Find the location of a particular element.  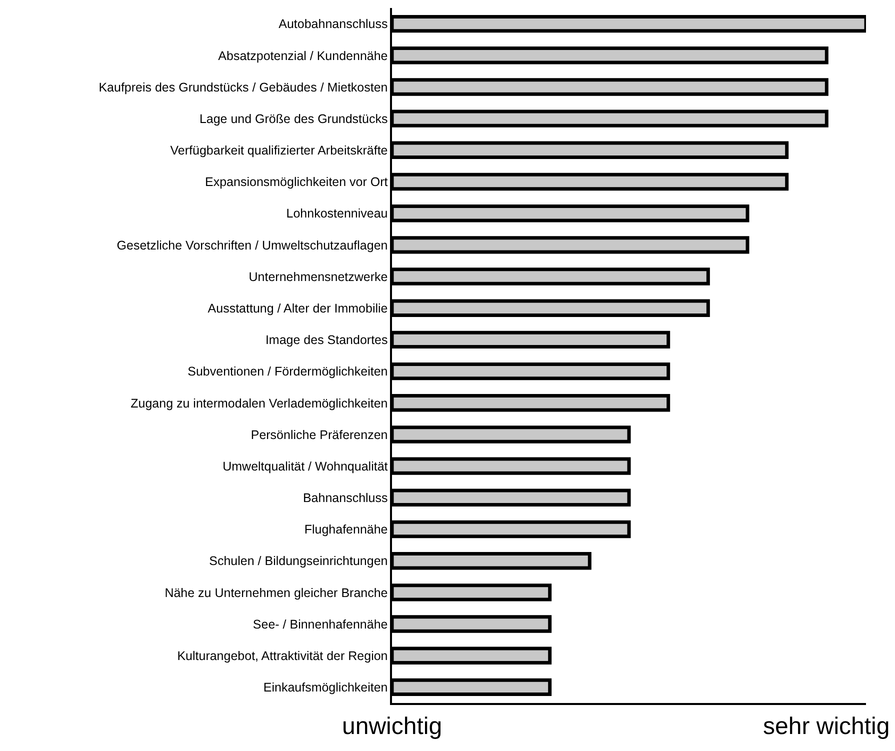

y-tick-label: Umweltqualität / Wohnqualität is located at coordinates (305, 466).